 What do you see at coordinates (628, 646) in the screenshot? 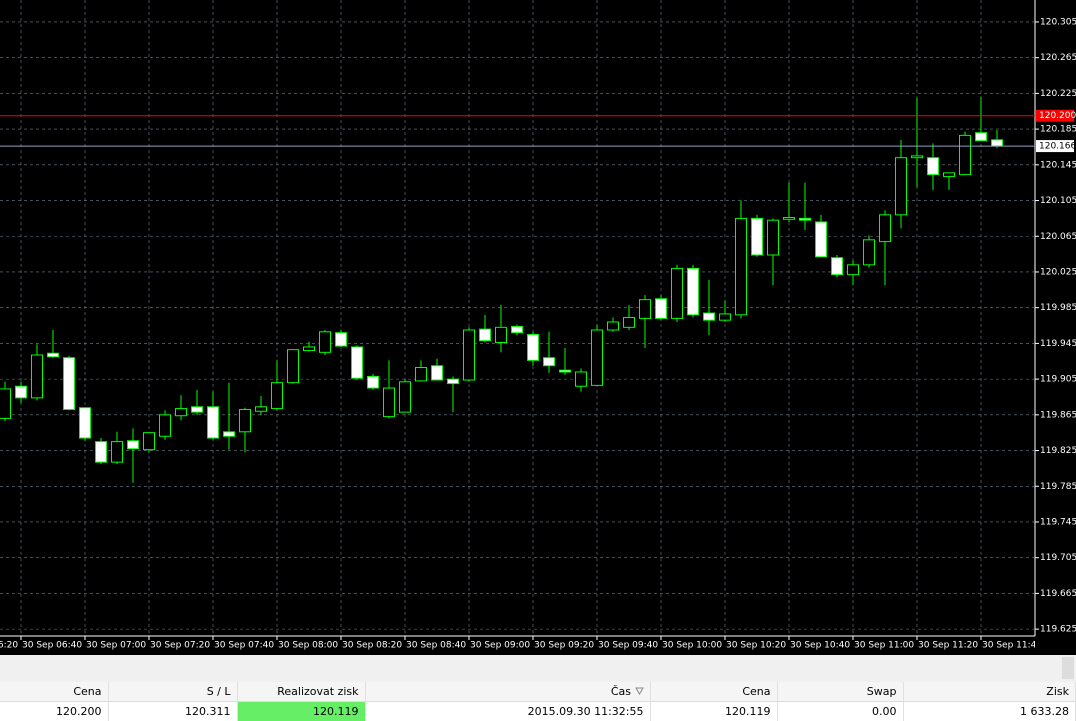
I see `x-tick-label: 30 Sep 09:40` at bounding box center [628, 646].